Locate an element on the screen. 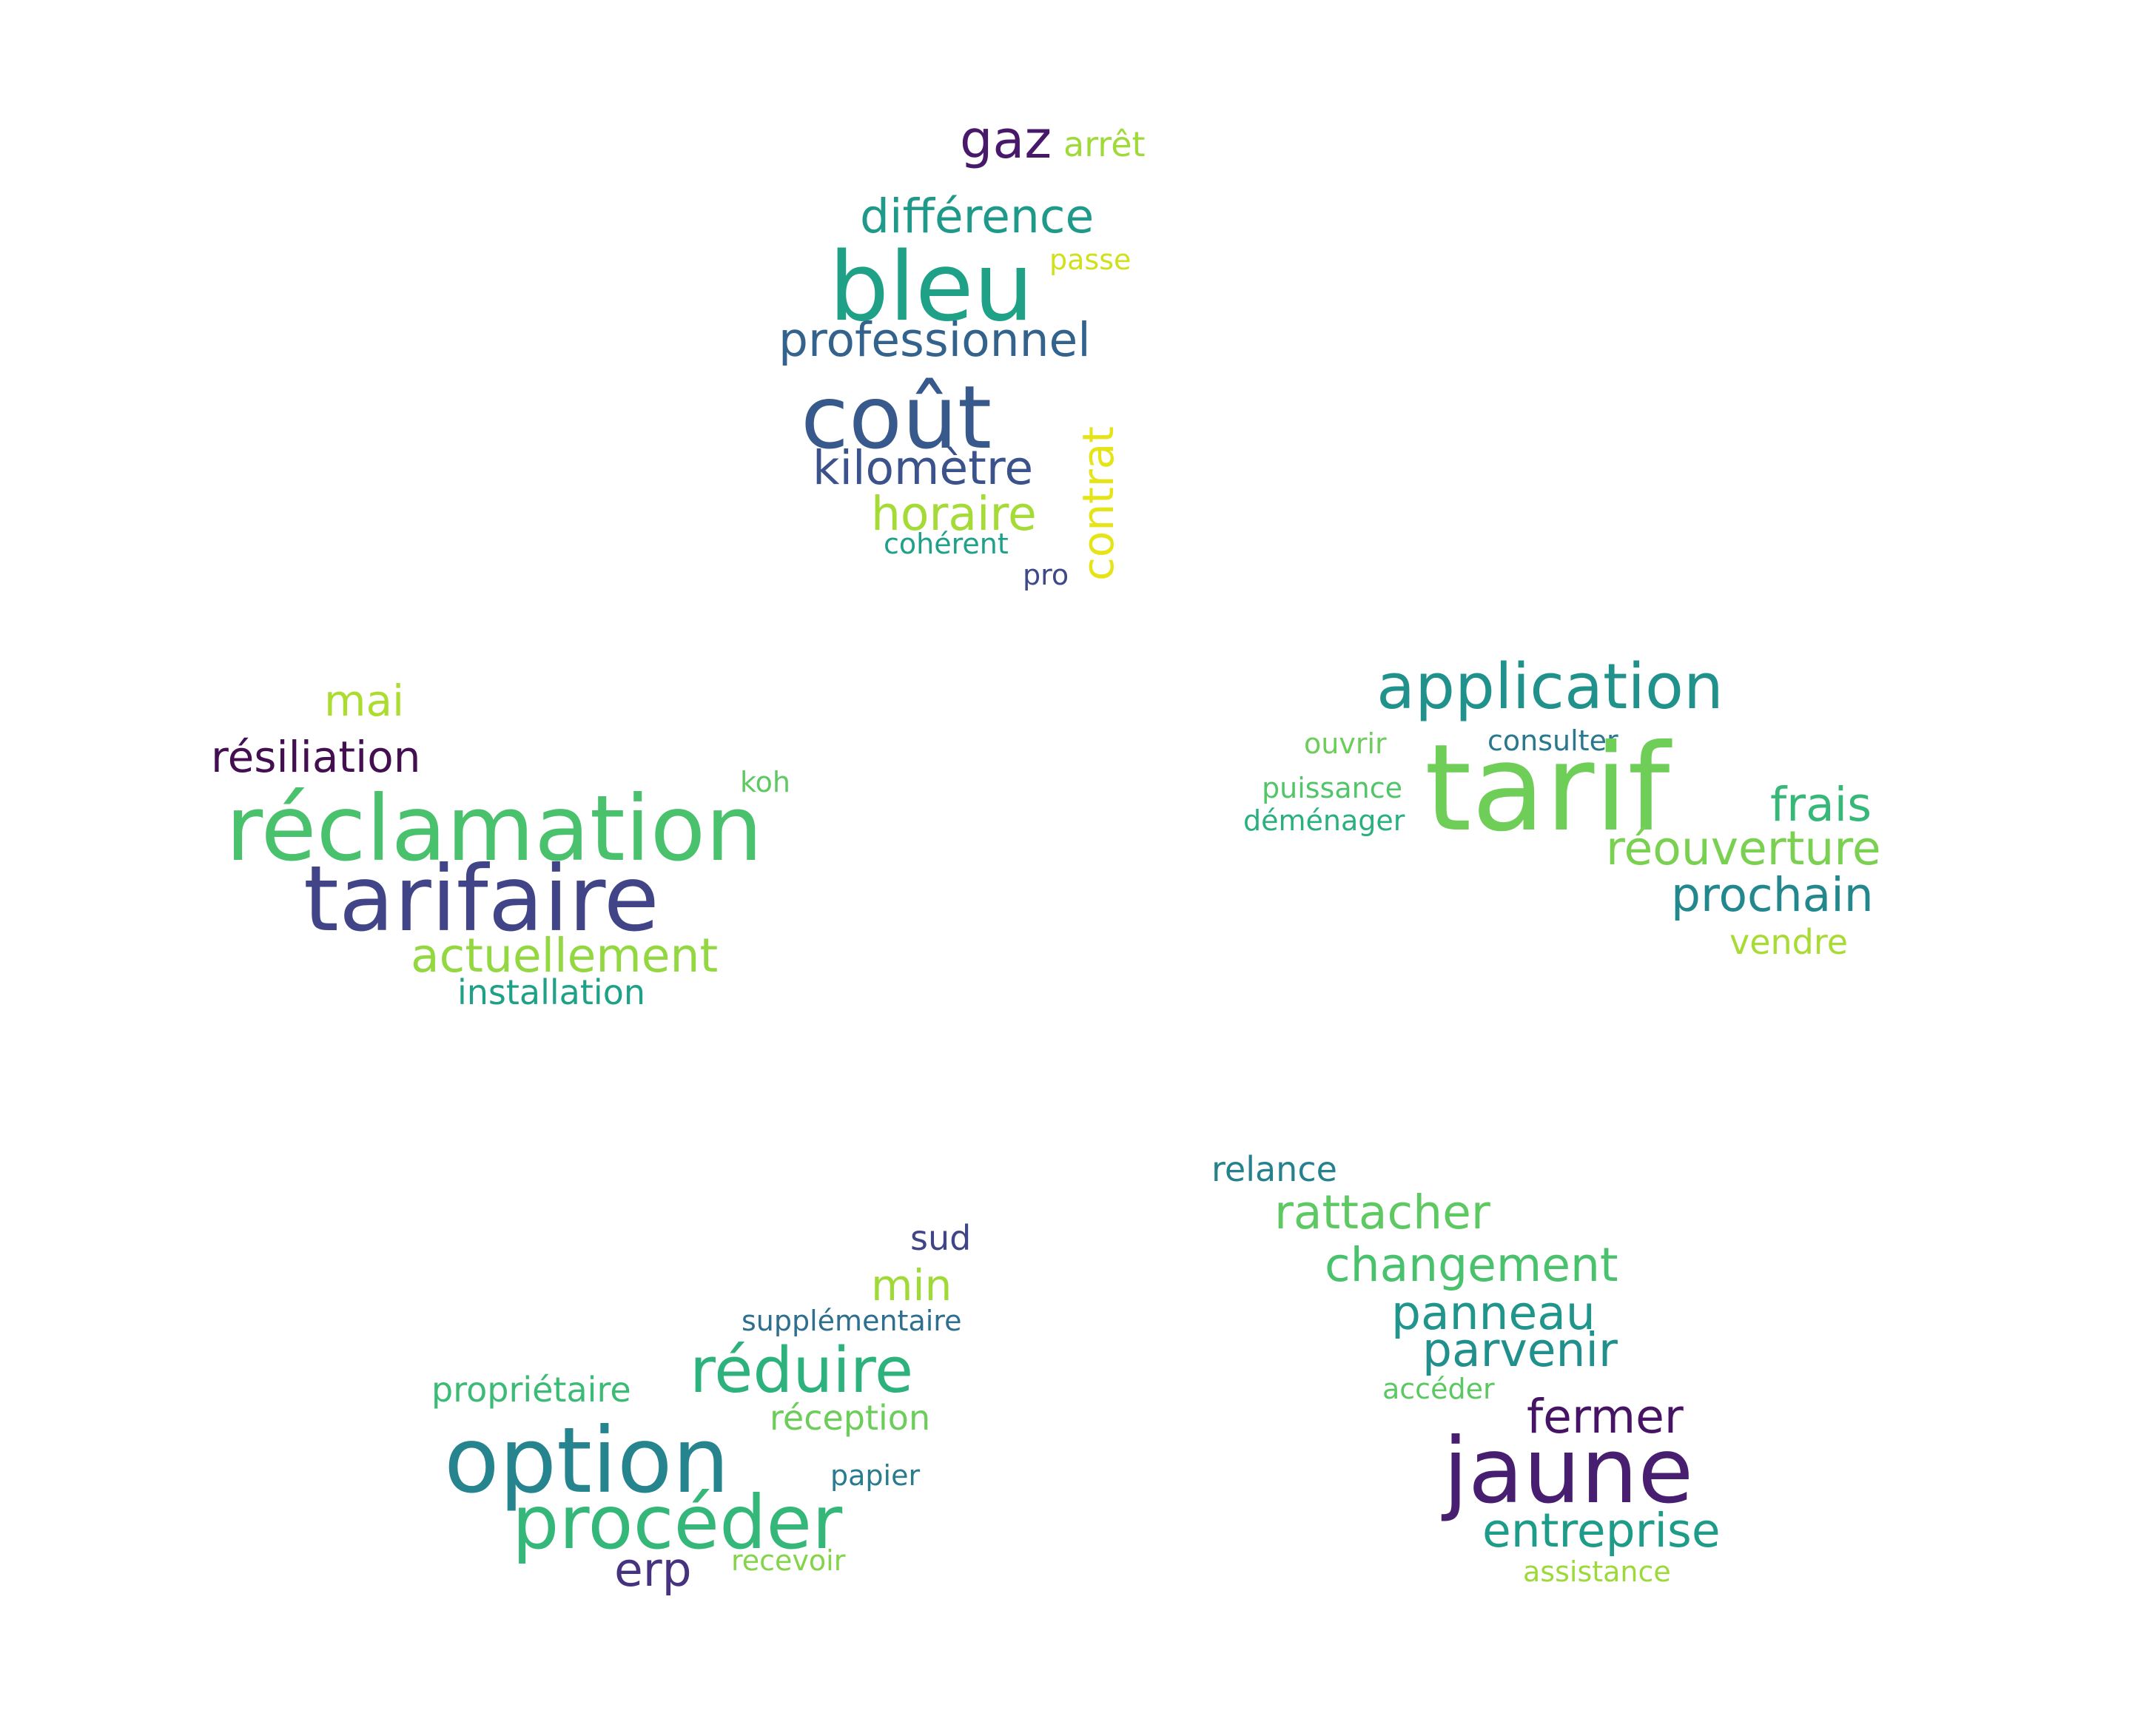  word-application: application is located at coordinates (1550, 687).